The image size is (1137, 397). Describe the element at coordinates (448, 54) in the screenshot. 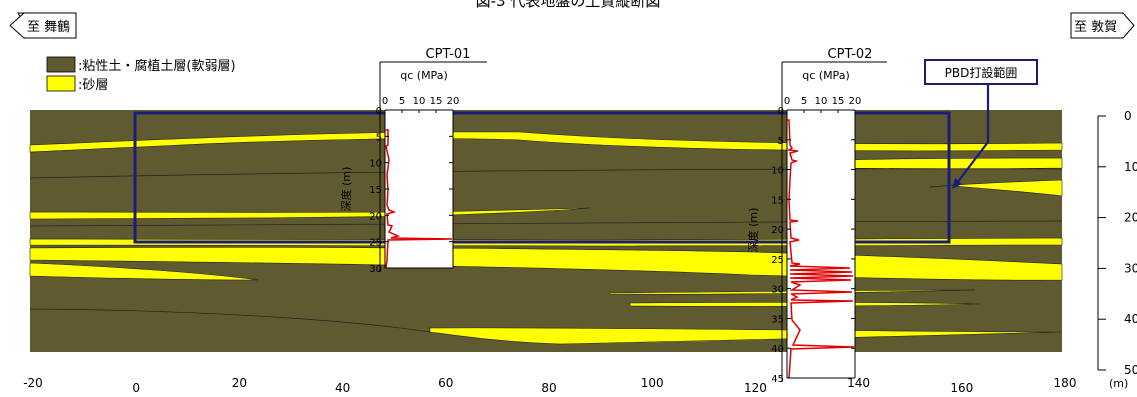

I see `cpt-01-title: CPT-01` at that location.